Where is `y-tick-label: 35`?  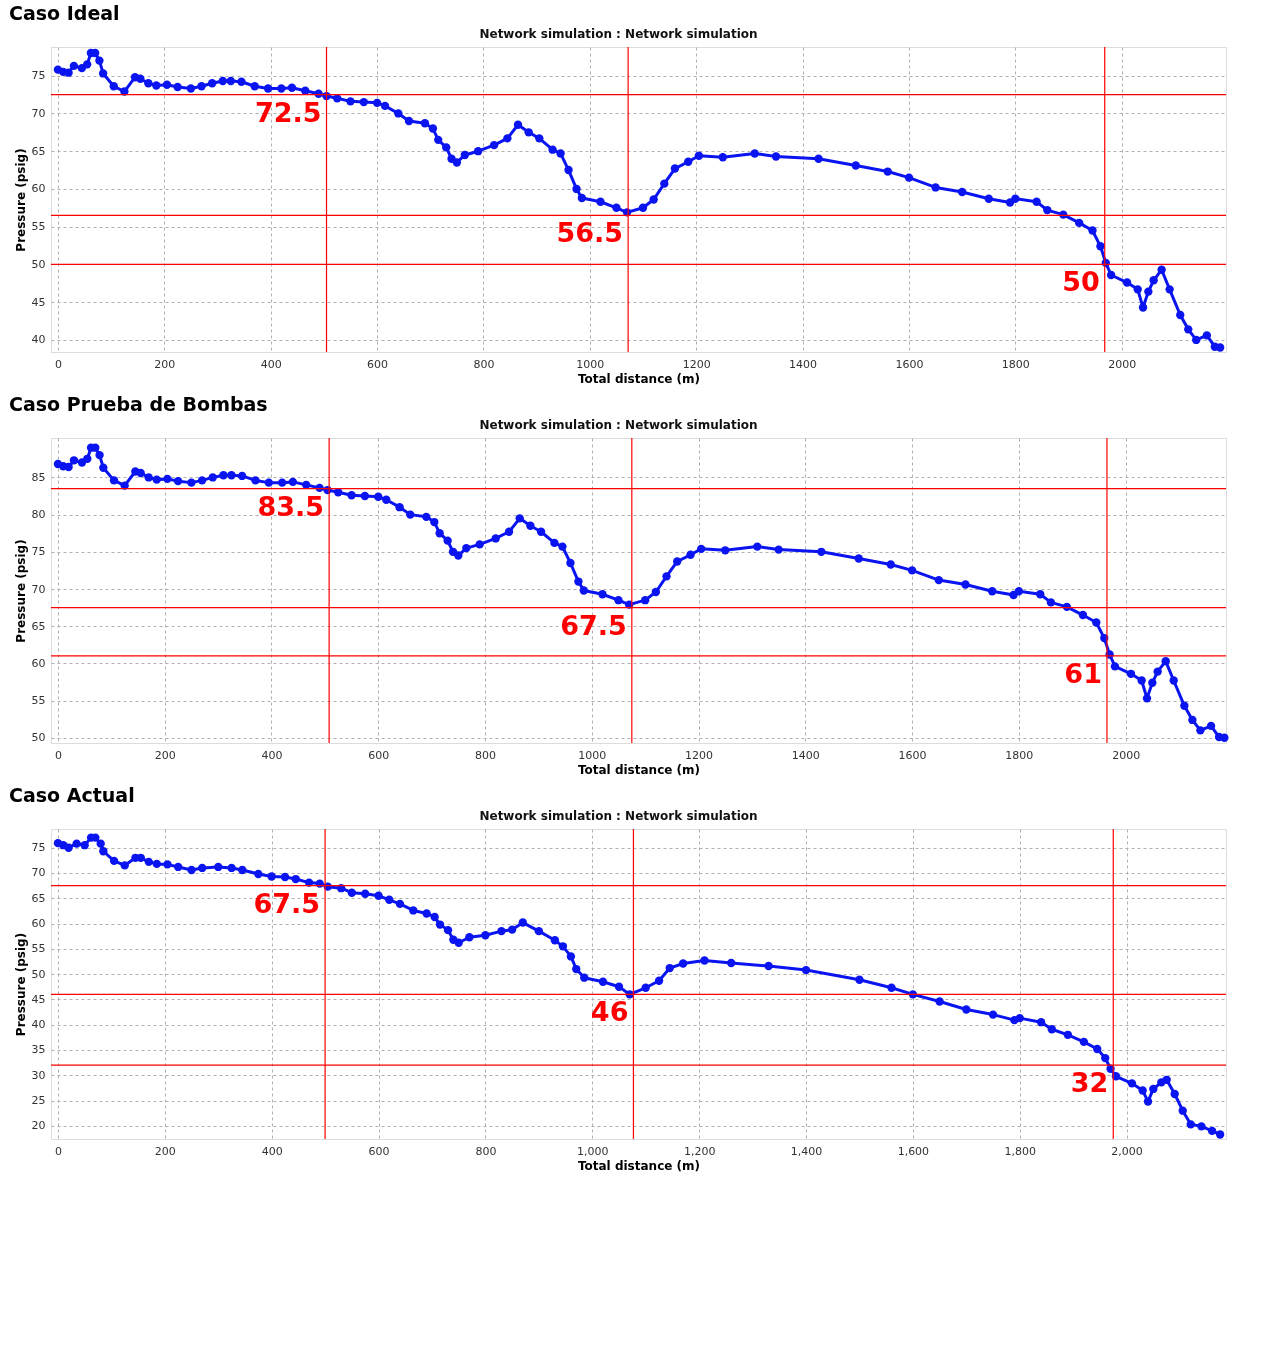 y-tick-label: 35 is located at coordinates (38, 1050).